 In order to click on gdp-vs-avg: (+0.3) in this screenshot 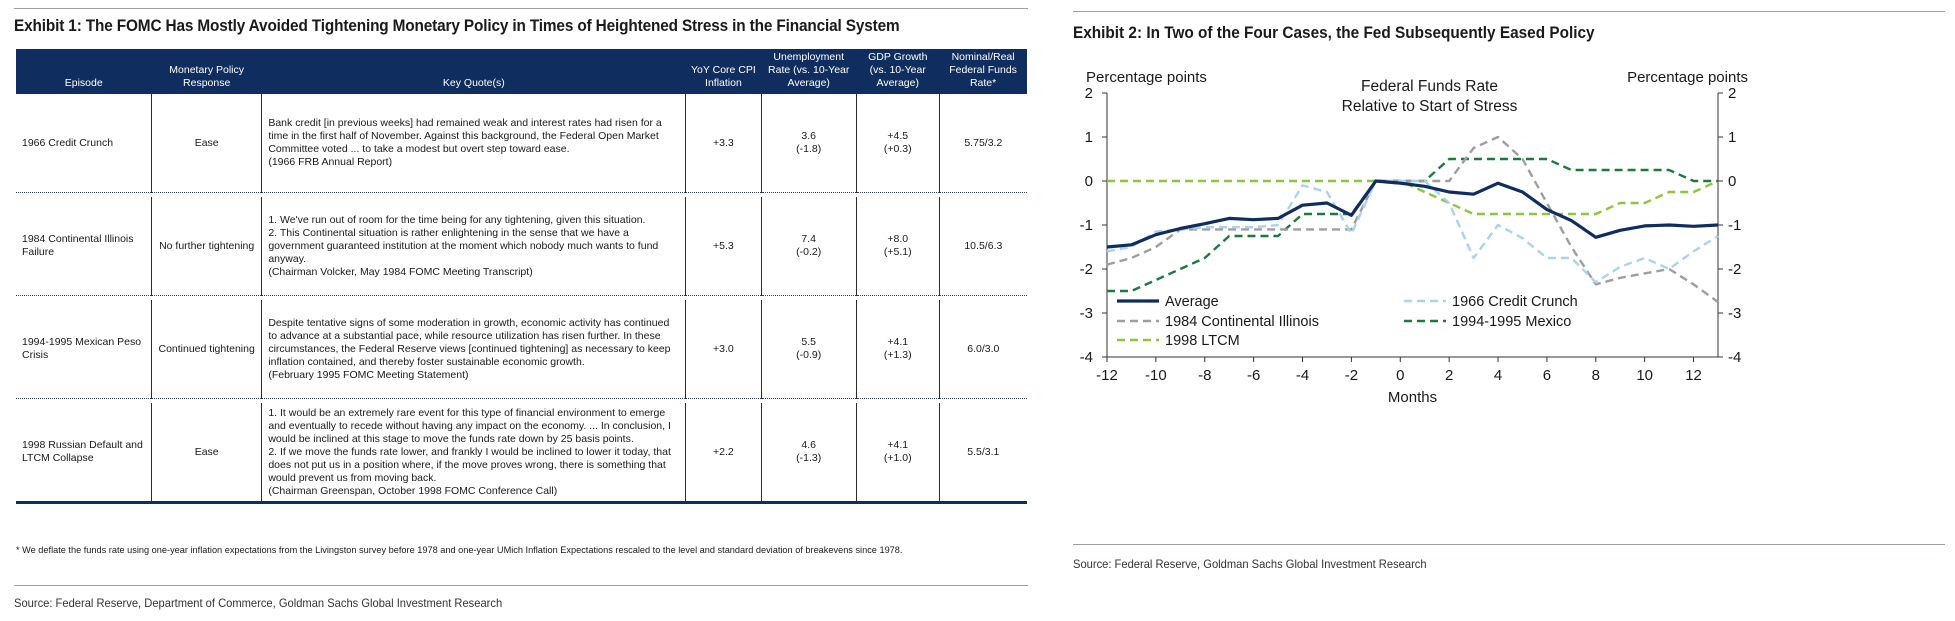, I will do `click(897, 149)`.